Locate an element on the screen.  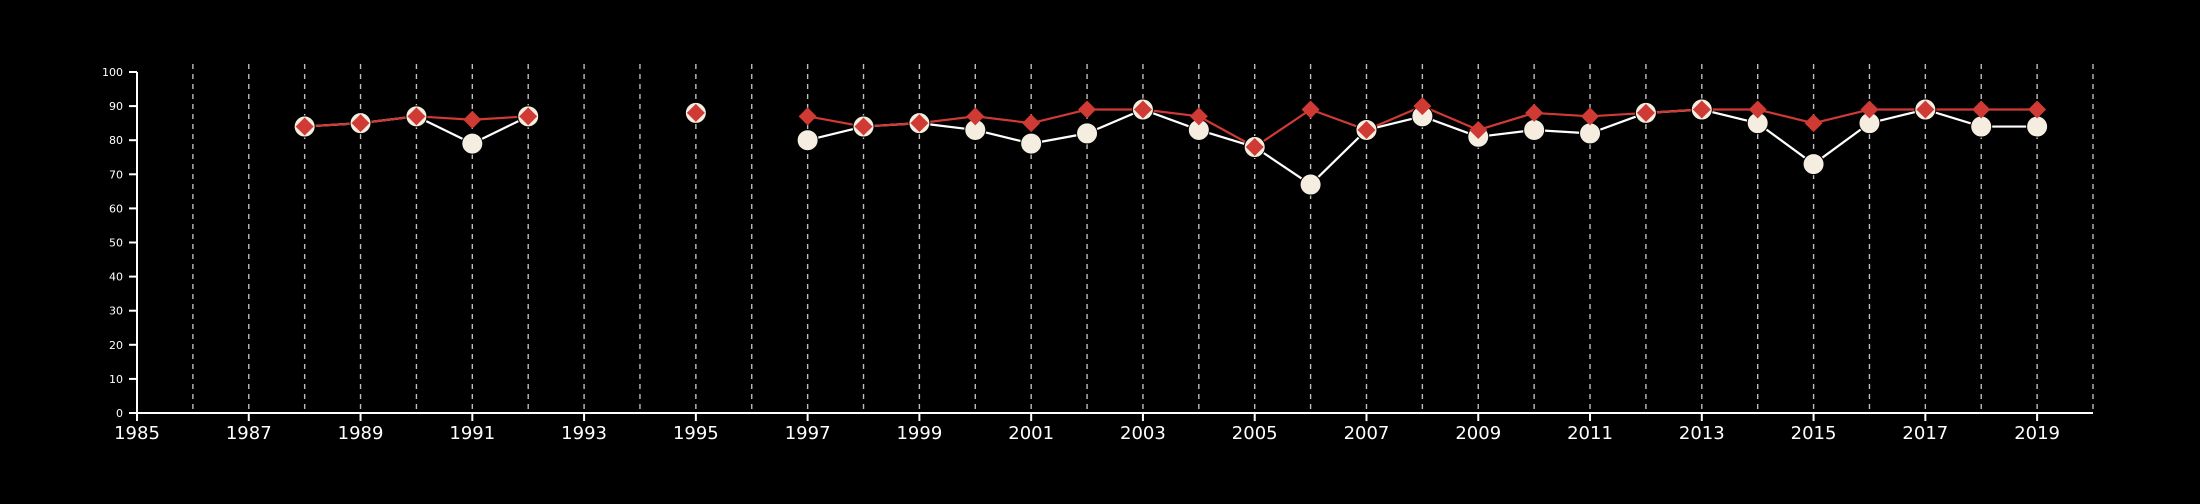
y-tick-label: 90 is located at coordinates (116, 106).